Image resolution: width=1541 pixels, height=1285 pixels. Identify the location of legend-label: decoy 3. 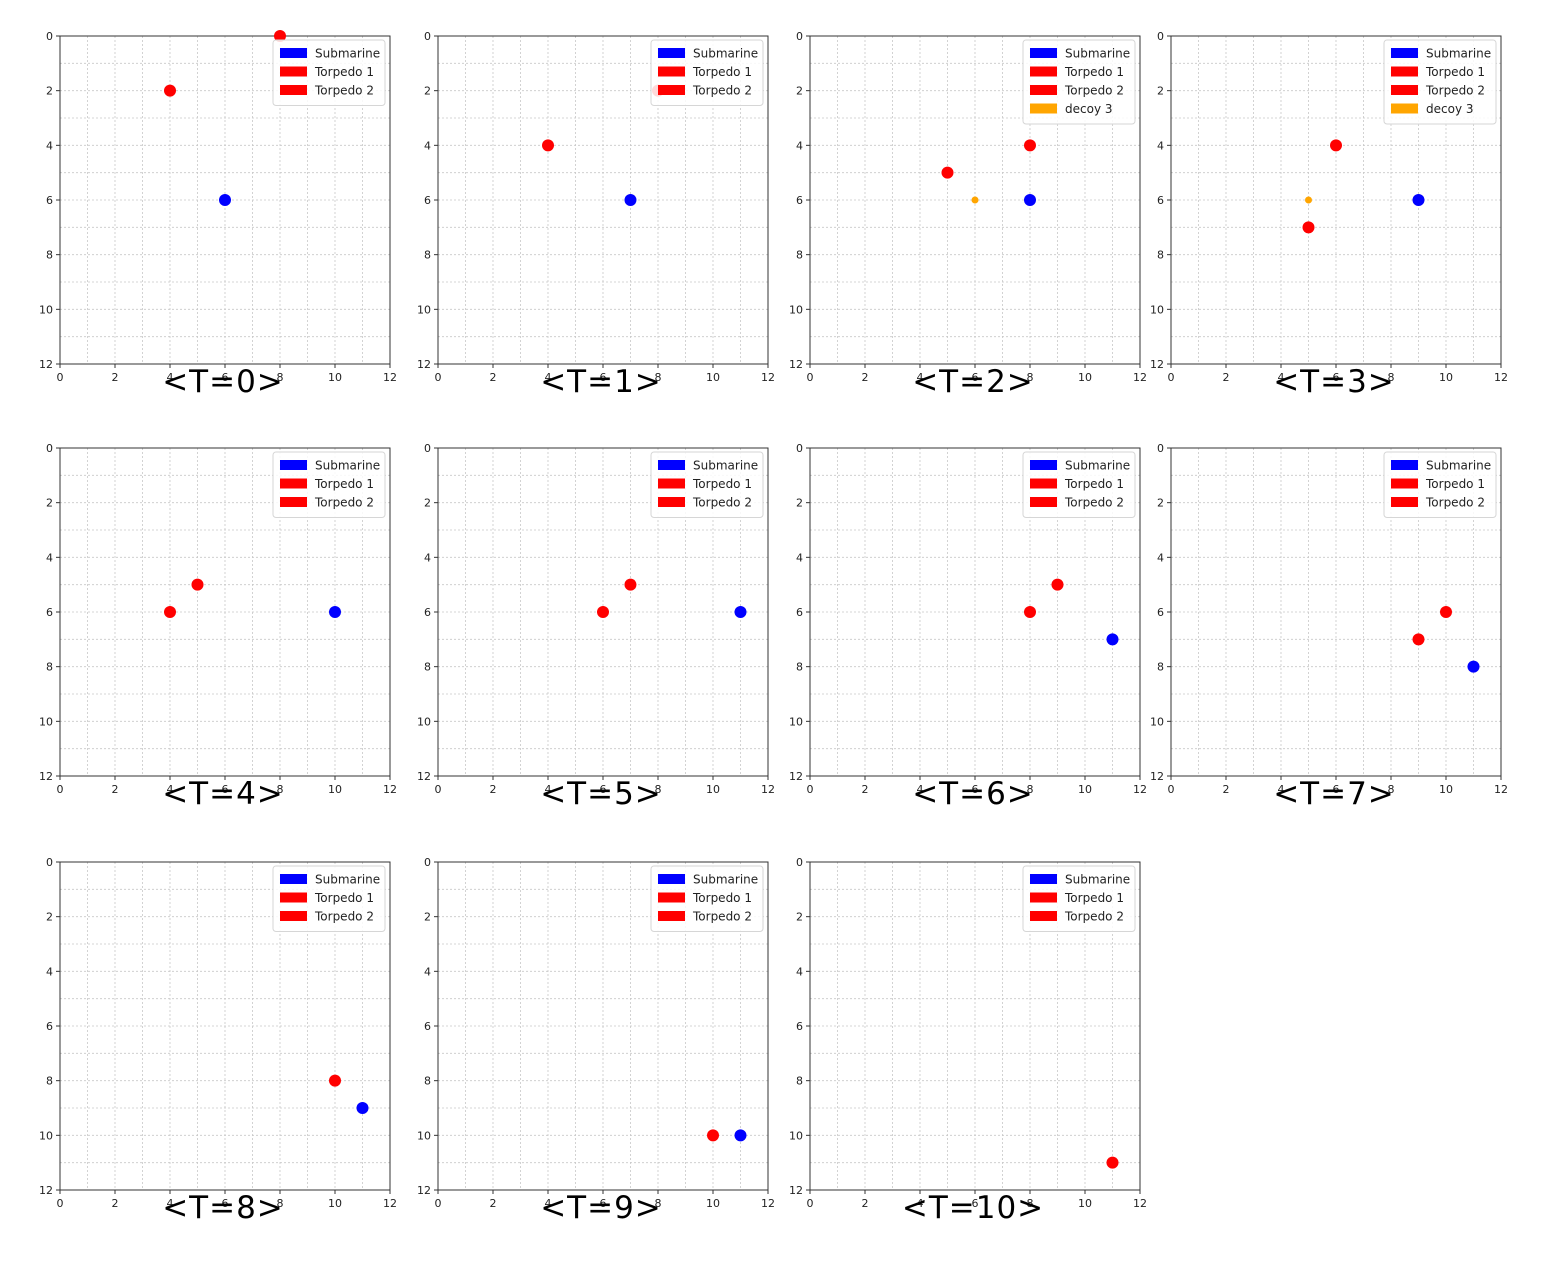
(1089, 109).